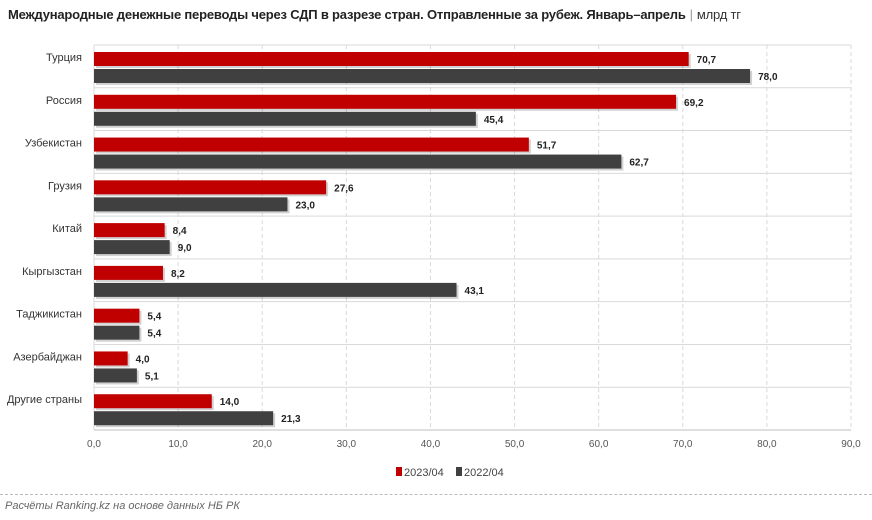 Image resolution: width=872 pixels, height=520 pixels. Describe the element at coordinates (639, 163) in the screenshot. I see `data-label: 62,7` at that location.